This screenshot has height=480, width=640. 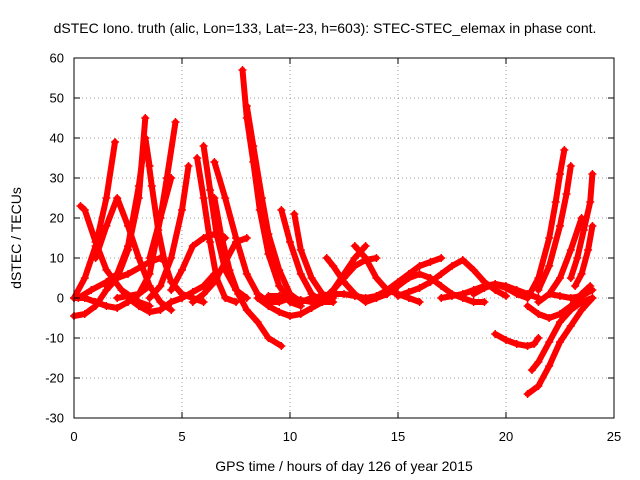 What do you see at coordinates (181, 436) in the screenshot?
I see `x-tick-label: 5` at bounding box center [181, 436].